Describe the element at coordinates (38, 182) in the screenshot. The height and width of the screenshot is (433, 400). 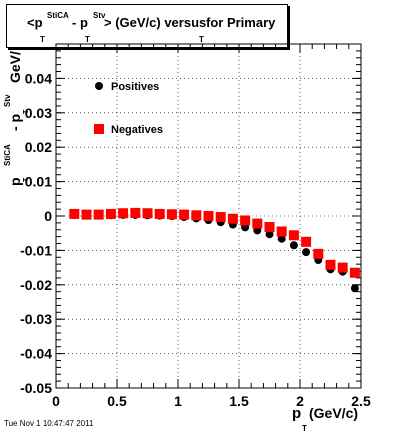
I see `y-tick-label: 0.01` at that location.